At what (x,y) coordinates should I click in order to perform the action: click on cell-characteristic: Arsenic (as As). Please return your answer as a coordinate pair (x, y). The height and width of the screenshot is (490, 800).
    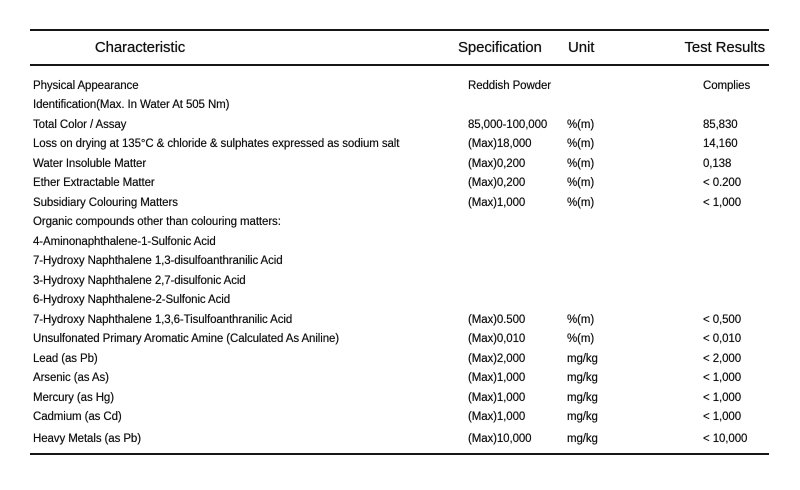
    Looking at the image, I should click on (71, 378).